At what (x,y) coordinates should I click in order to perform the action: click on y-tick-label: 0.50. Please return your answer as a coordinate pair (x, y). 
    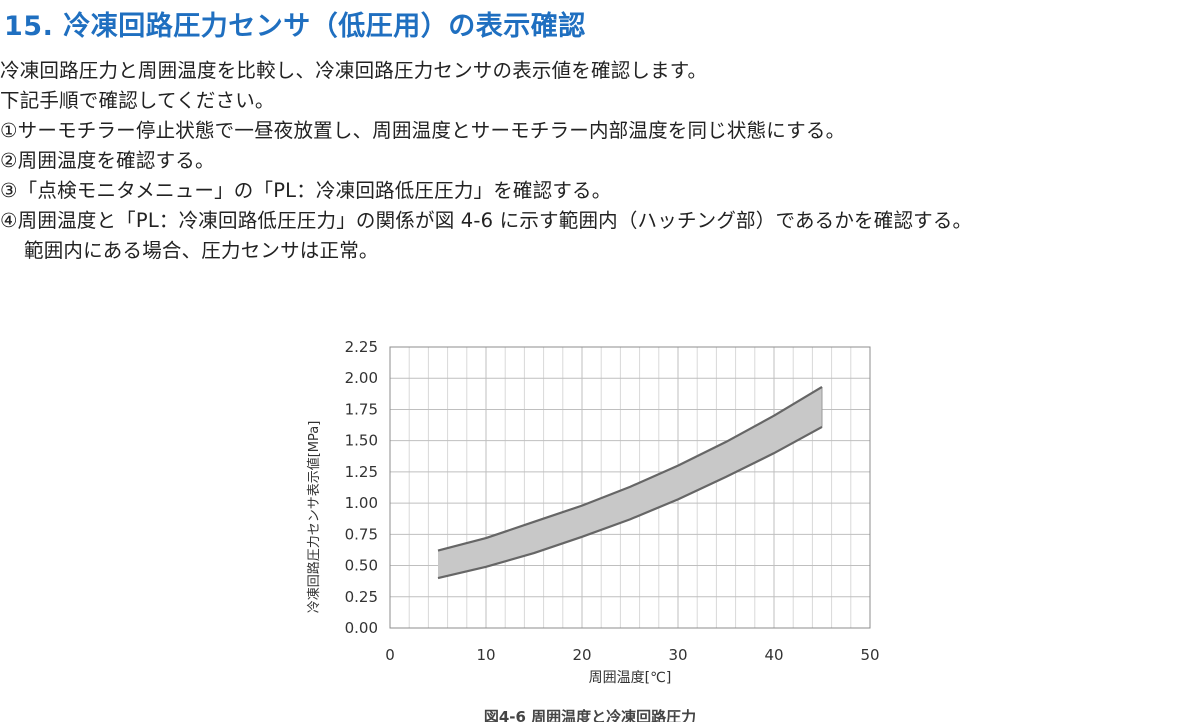
    Looking at the image, I should click on (361, 566).